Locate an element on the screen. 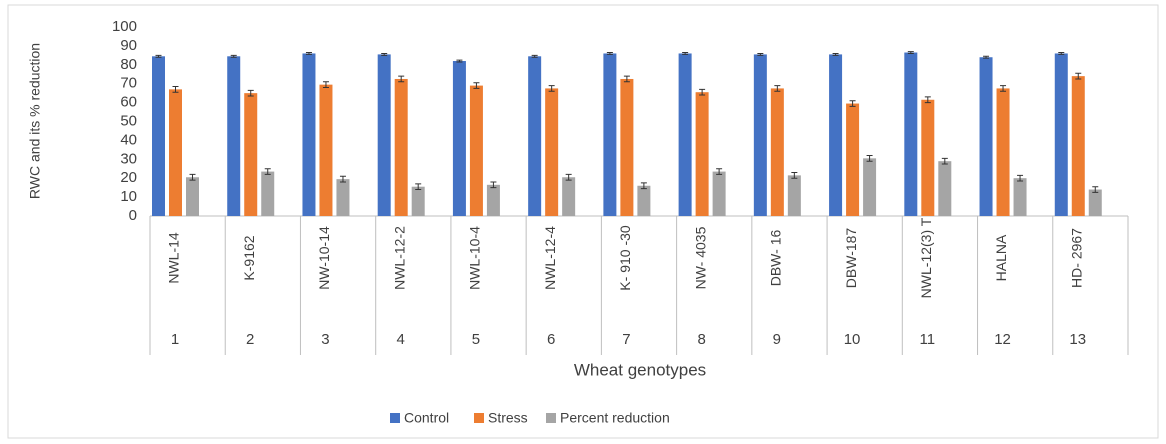 The width and height of the screenshot is (1166, 444). group-label: 7 is located at coordinates (626, 339).